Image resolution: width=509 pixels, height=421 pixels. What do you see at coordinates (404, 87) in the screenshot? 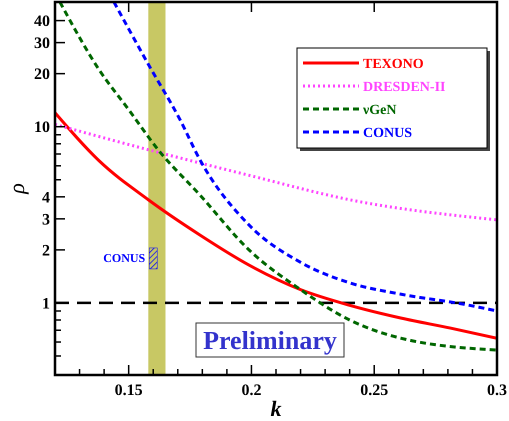
I see `legend-label: DRESDEN-II` at bounding box center [404, 87].